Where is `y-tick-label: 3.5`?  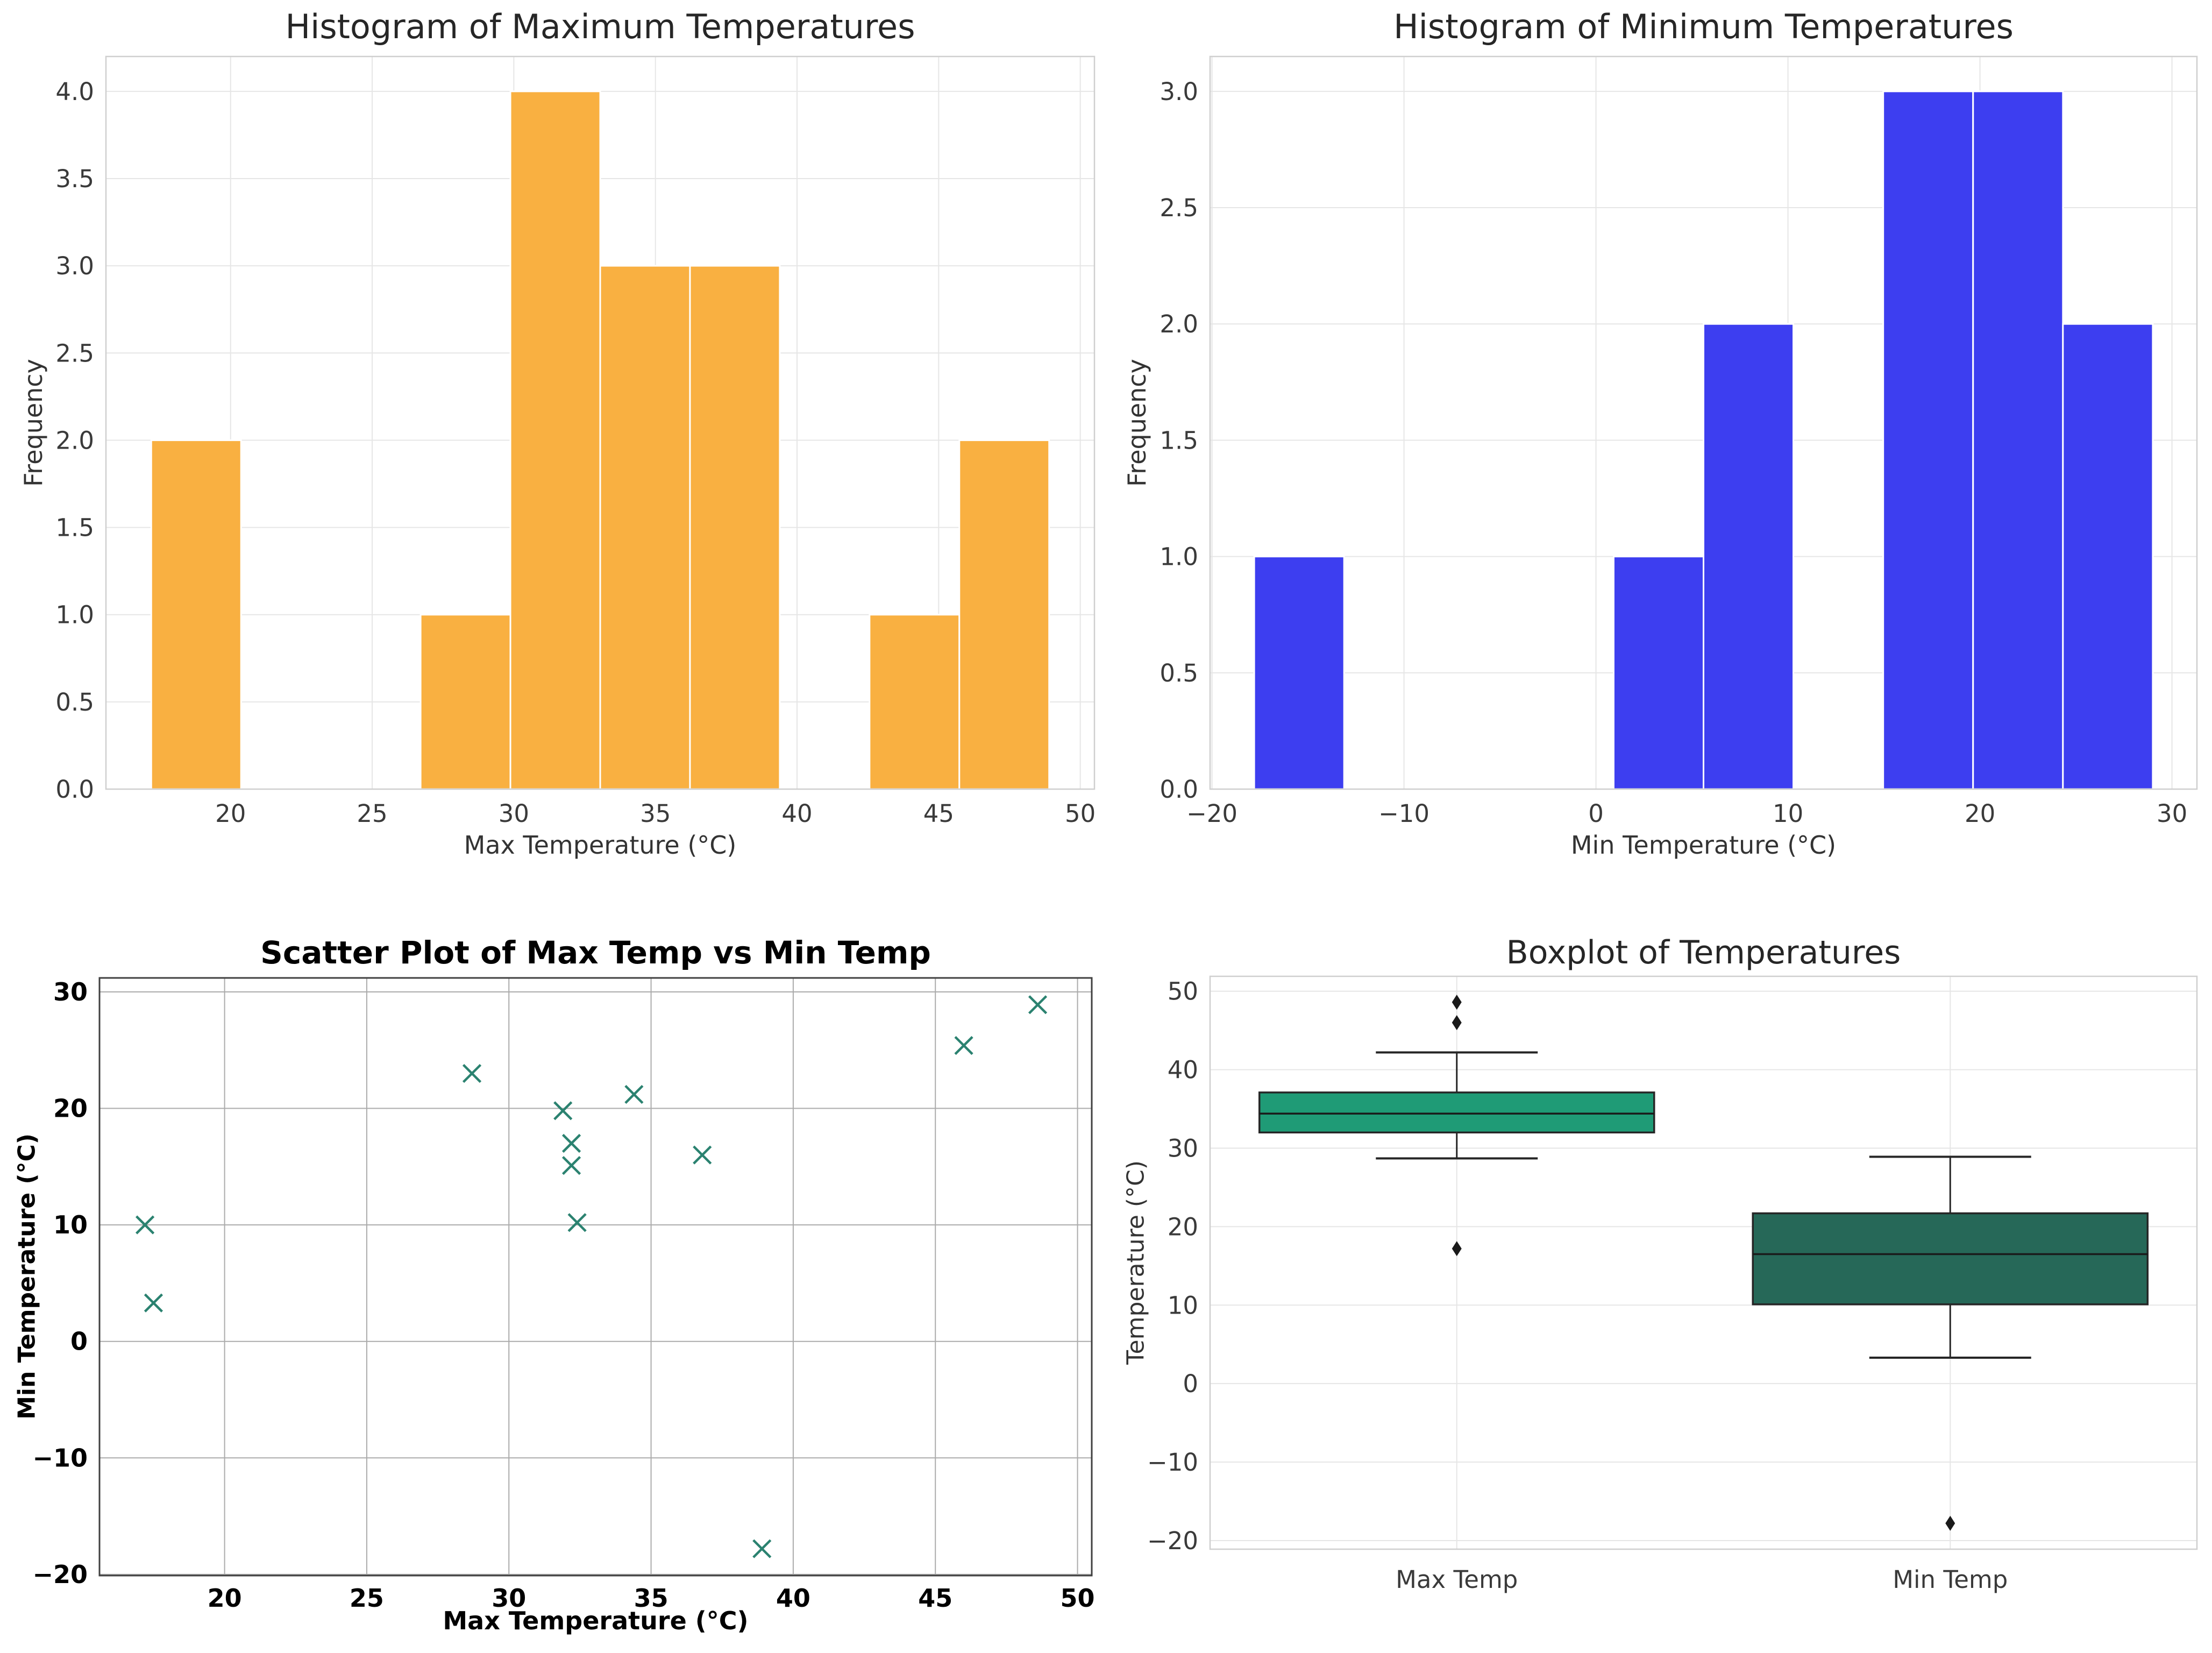 y-tick-label: 3.5 is located at coordinates (75, 179).